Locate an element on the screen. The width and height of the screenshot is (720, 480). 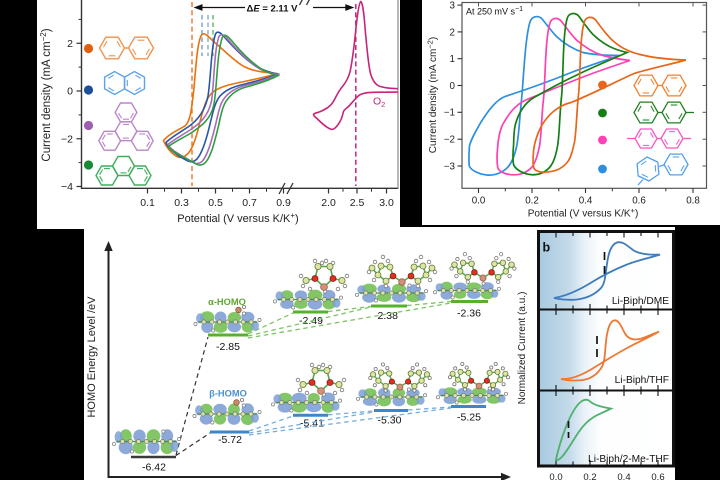
svg-text: ΔE = 2.11 V is located at coordinates (273, 8).